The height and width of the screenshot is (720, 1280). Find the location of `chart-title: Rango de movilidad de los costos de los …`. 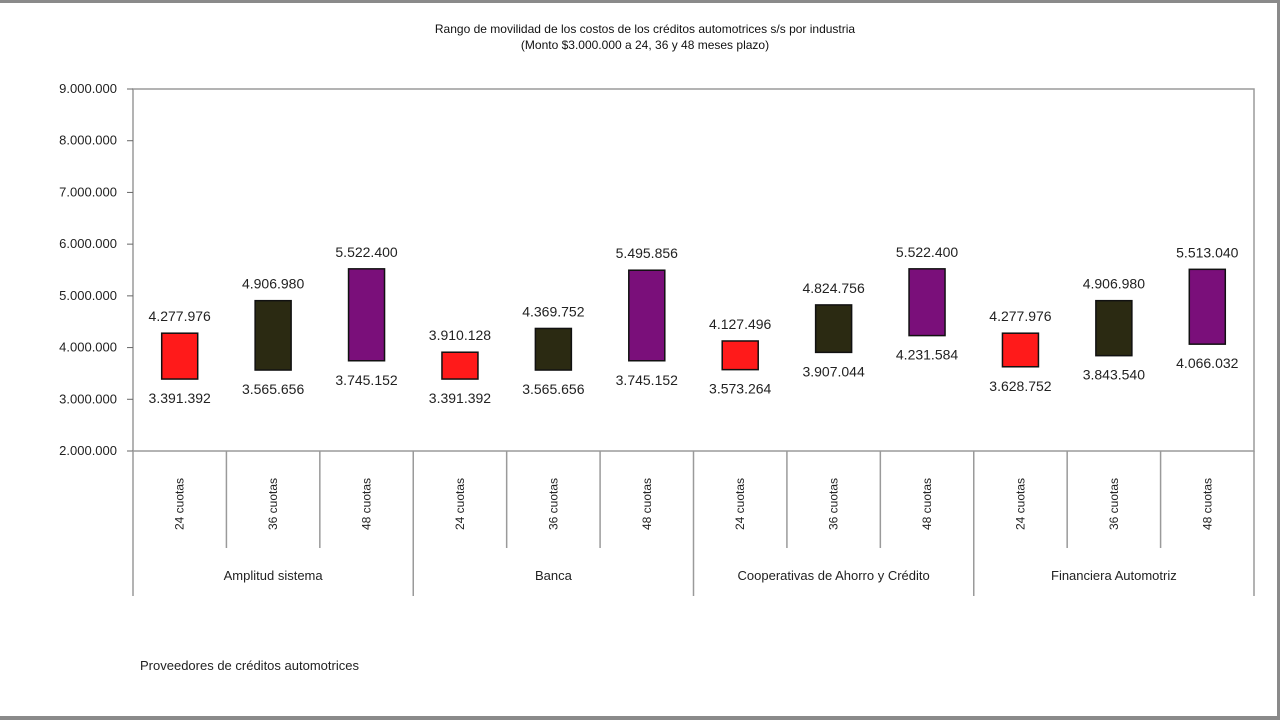

chart-title: Rango de movilidad de los costos de los … is located at coordinates (645, 29).